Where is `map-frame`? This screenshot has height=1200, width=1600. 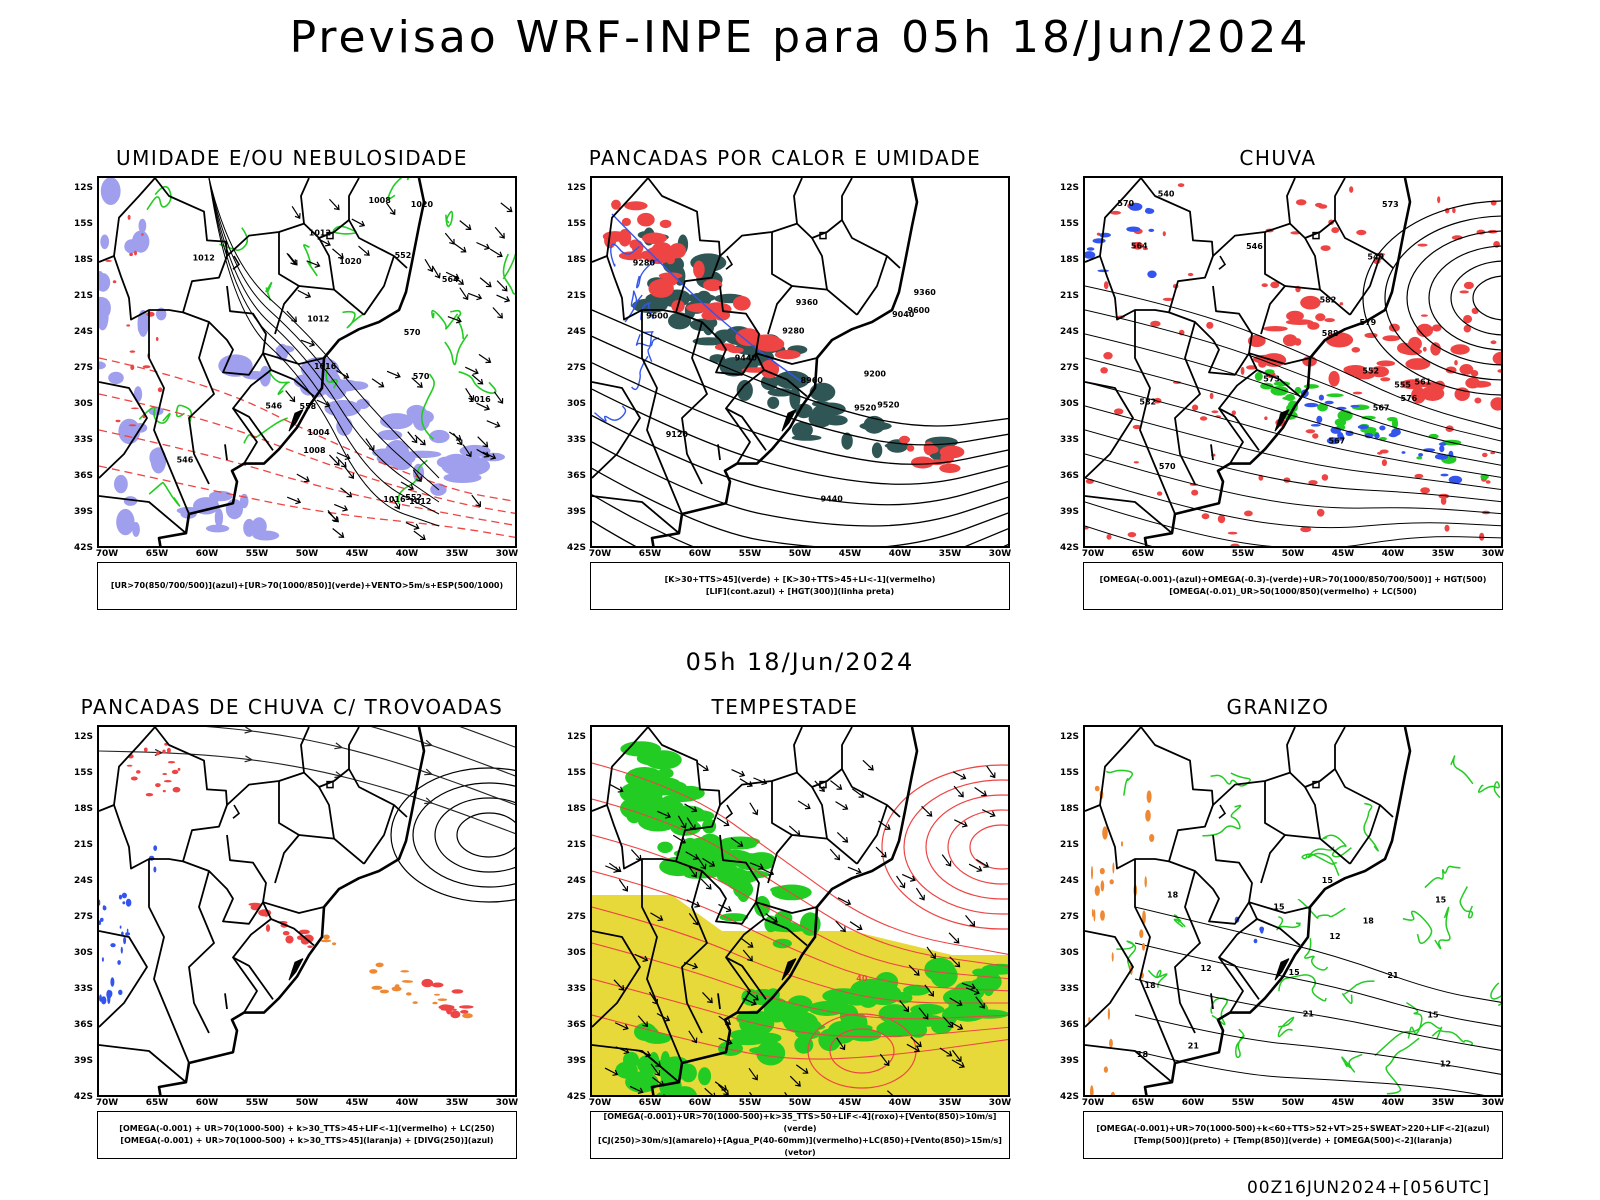
map-frame is located at coordinates (307, 911).